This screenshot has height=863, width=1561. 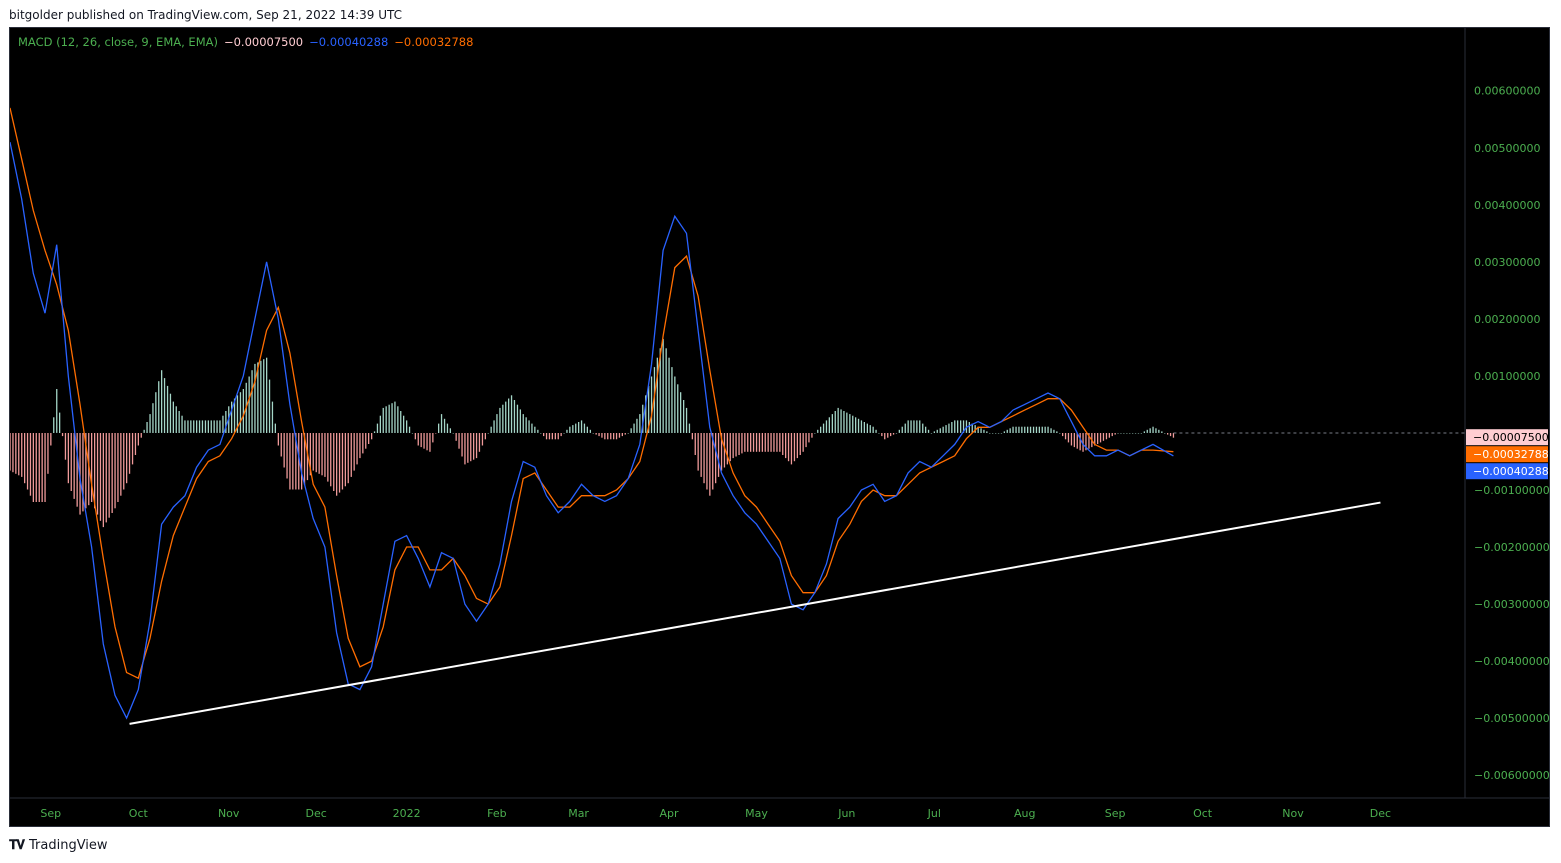 I want to click on last-value-badges: −0.00007500 −0.00032788 −0.00040288, so click(x=1507, y=454).